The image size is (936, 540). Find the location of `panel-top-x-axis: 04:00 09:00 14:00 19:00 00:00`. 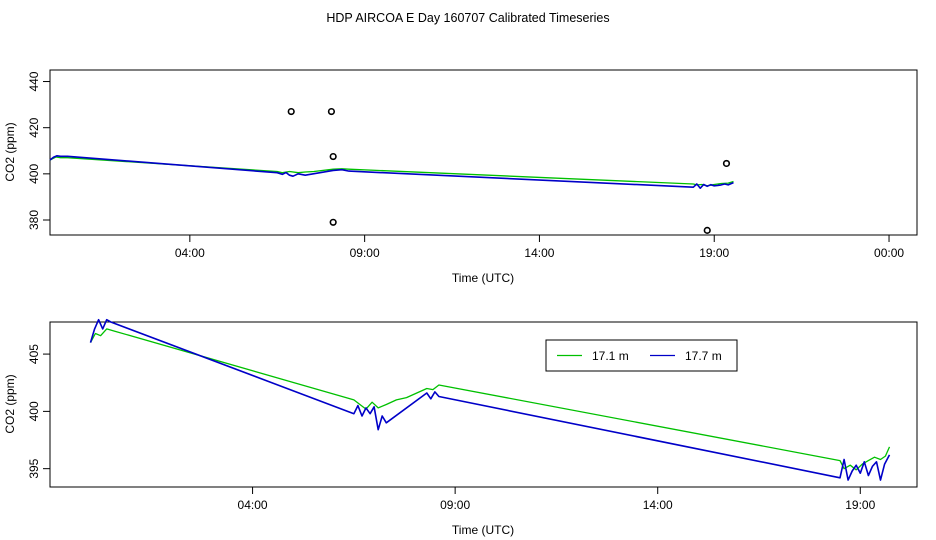

panel-top-x-axis: 04:00 09:00 14:00 19:00 00:00 is located at coordinates (539, 247).